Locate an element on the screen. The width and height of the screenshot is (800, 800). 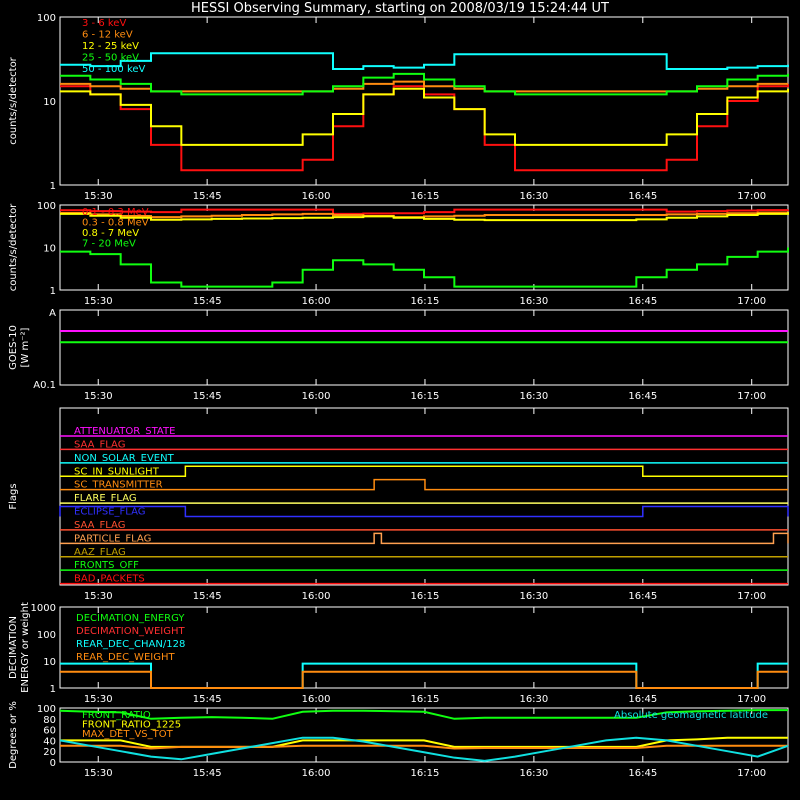
flag-label: AAZ_FLAG is located at coordinates (100, 552).